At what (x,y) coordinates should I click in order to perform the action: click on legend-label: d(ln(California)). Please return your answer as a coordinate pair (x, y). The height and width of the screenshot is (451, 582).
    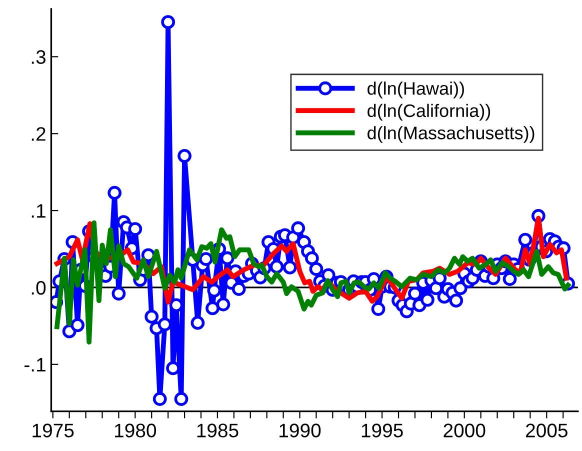
    Looking at the image, I should click on (429, 112).